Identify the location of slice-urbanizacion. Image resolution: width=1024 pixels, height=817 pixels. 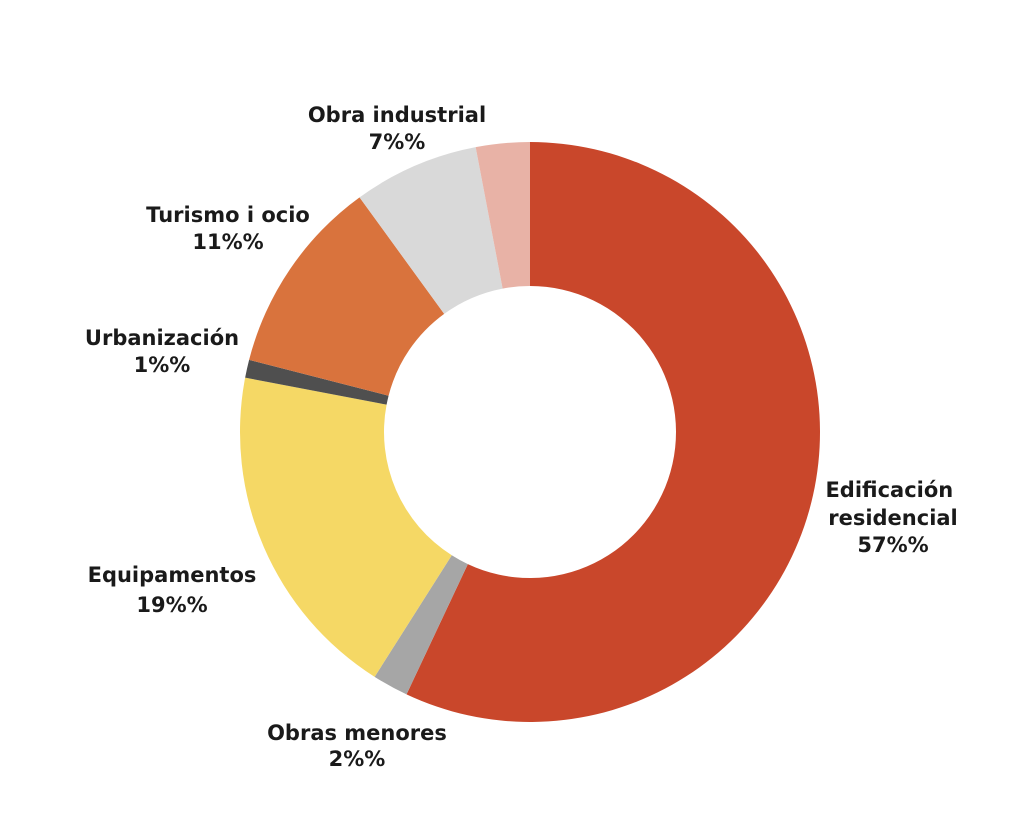
(317, 382).